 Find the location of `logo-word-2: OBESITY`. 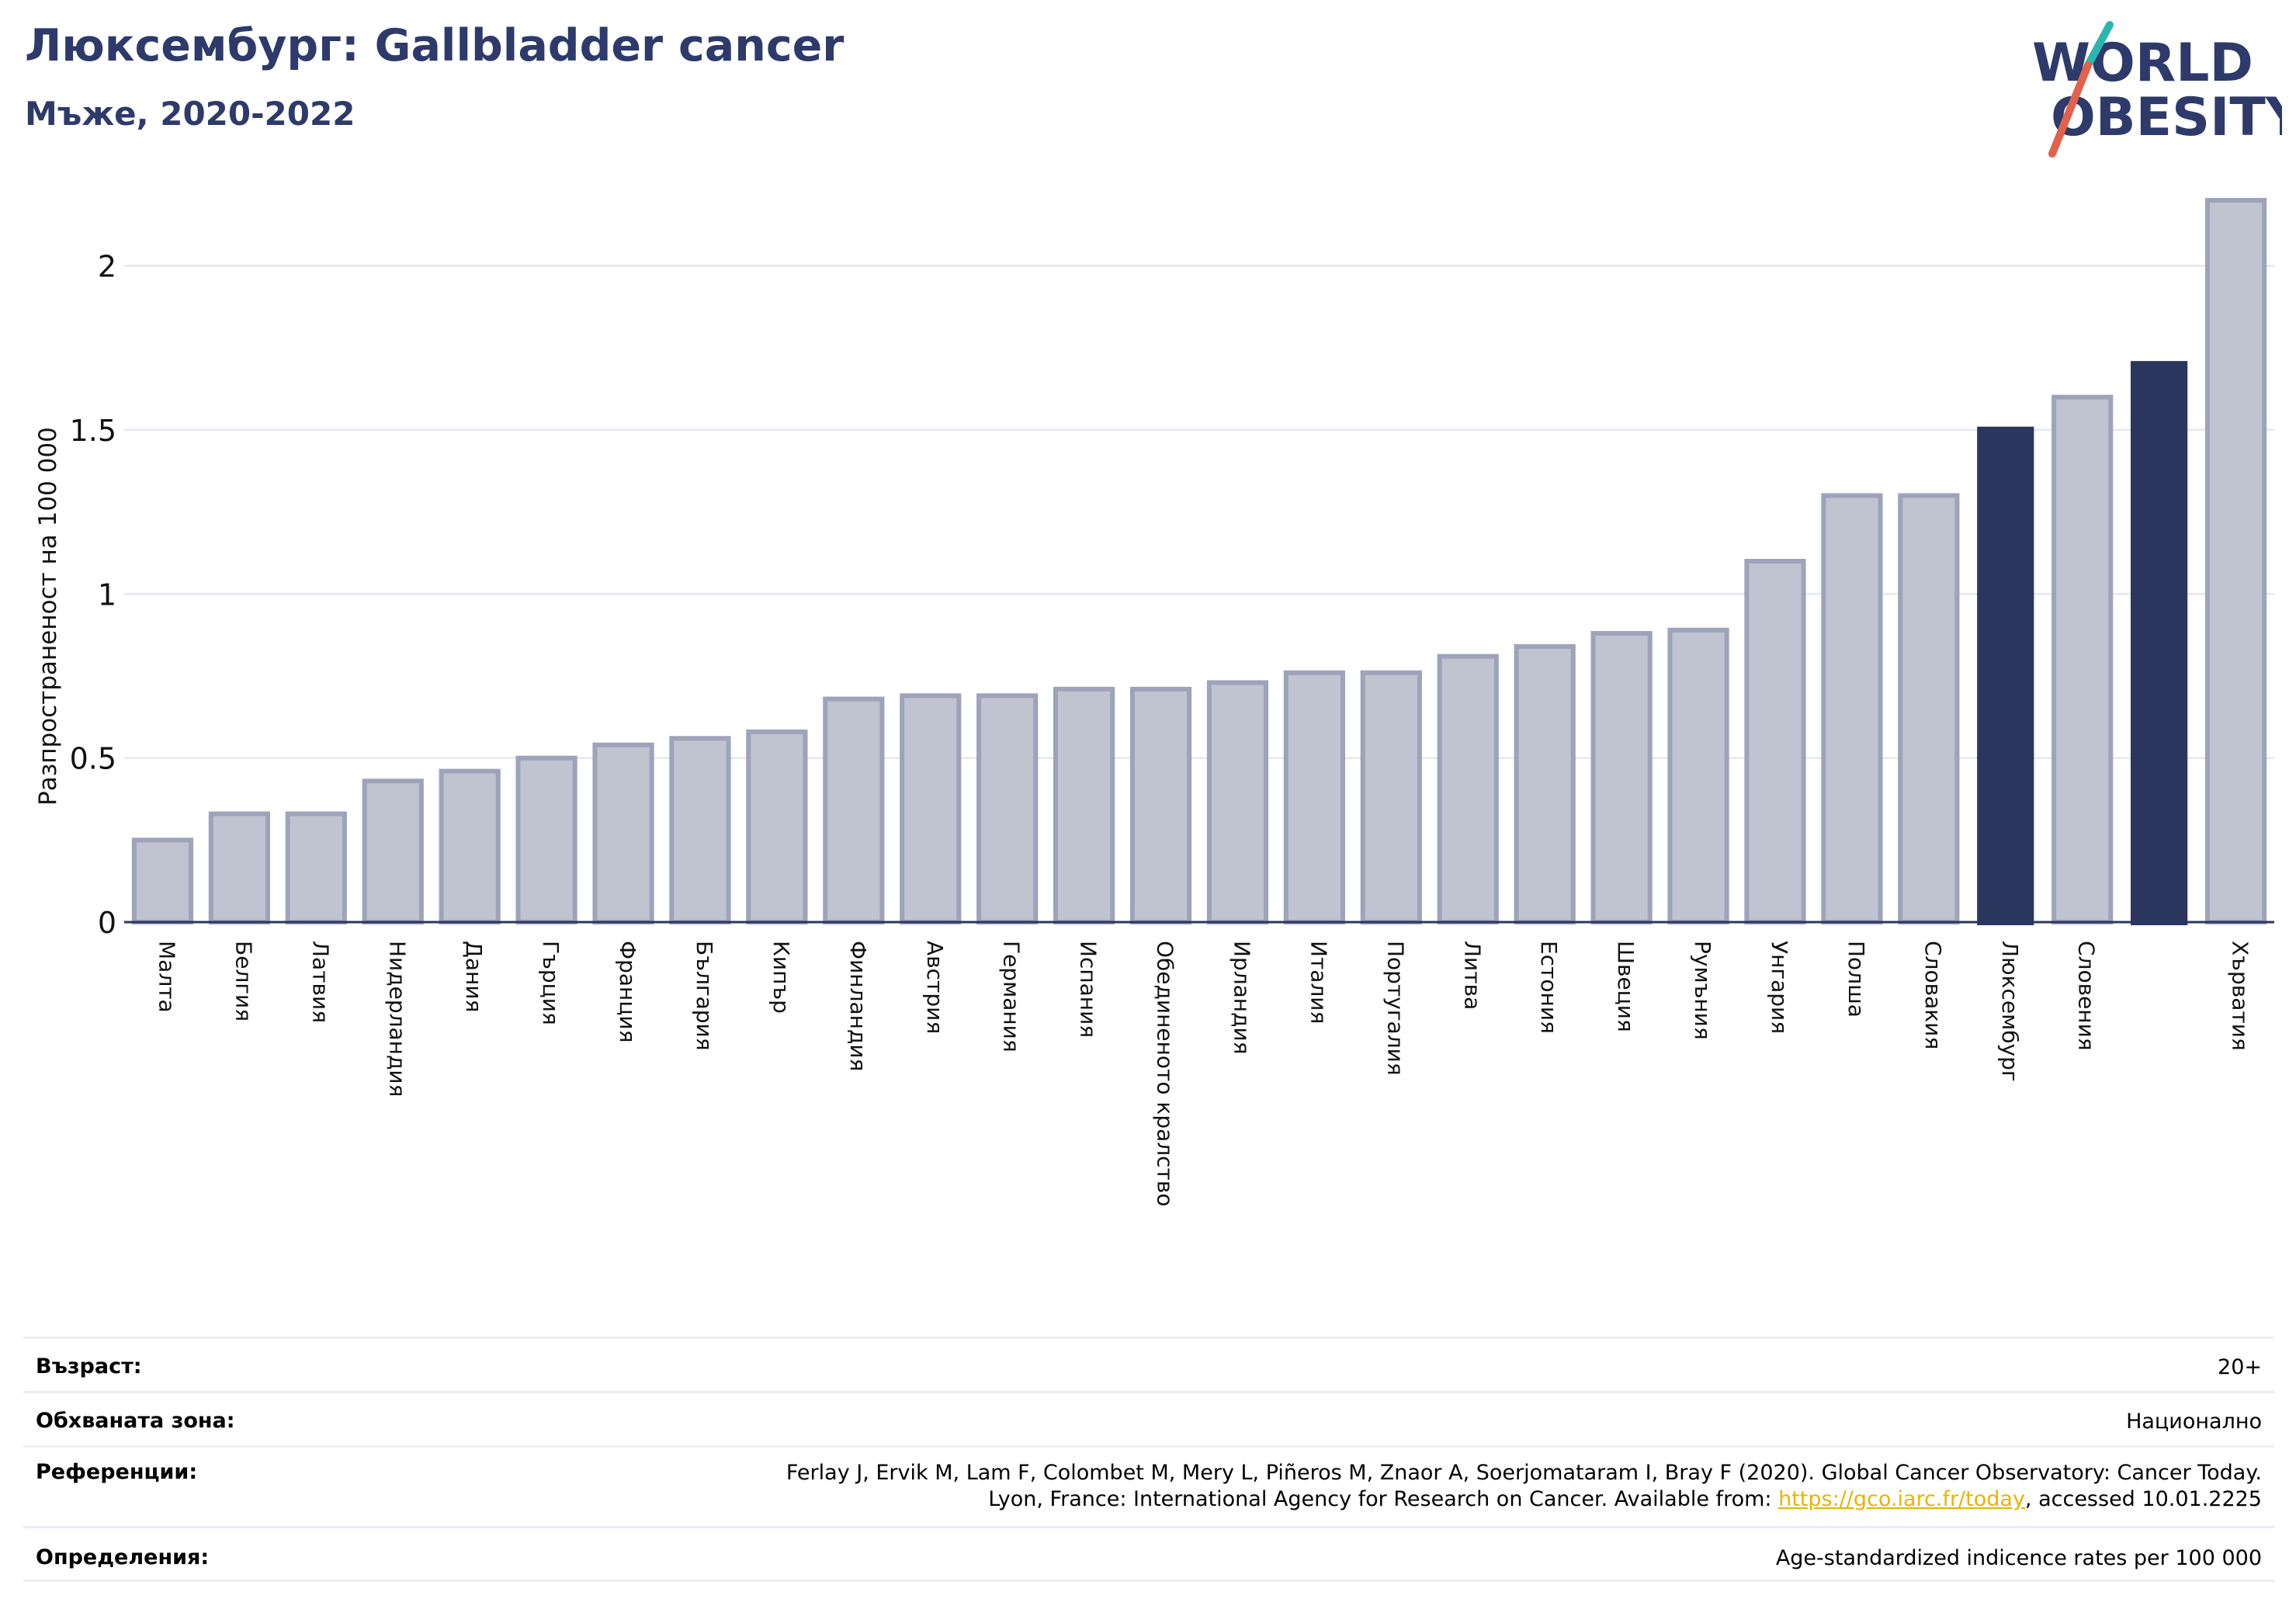

logo-word-2: OBESITY is located at coordinates (2166, 117).